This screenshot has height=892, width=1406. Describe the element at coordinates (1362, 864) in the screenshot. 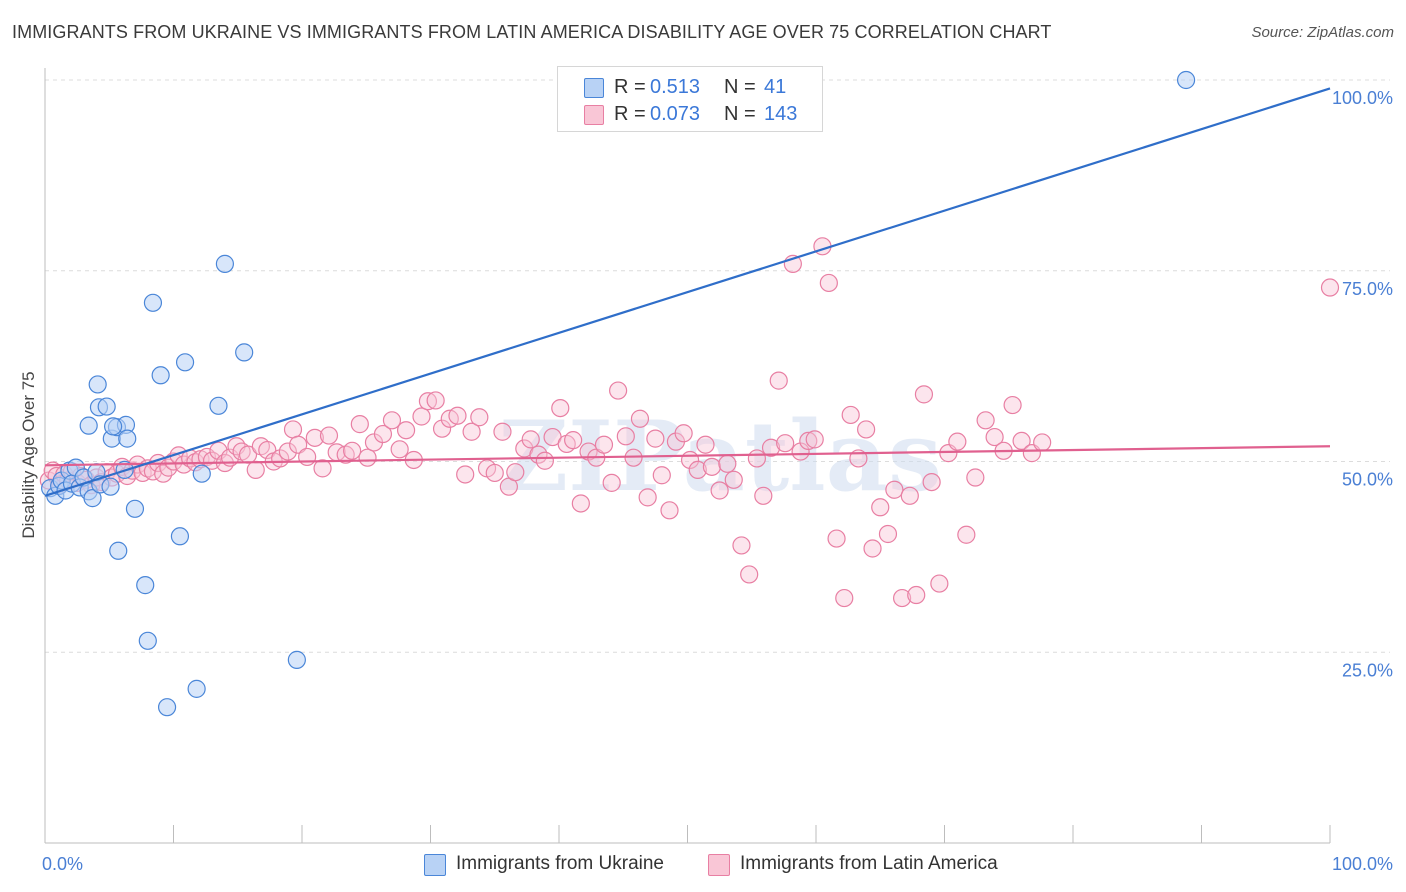

I see `x-tick-label: 100.0%` at that location.